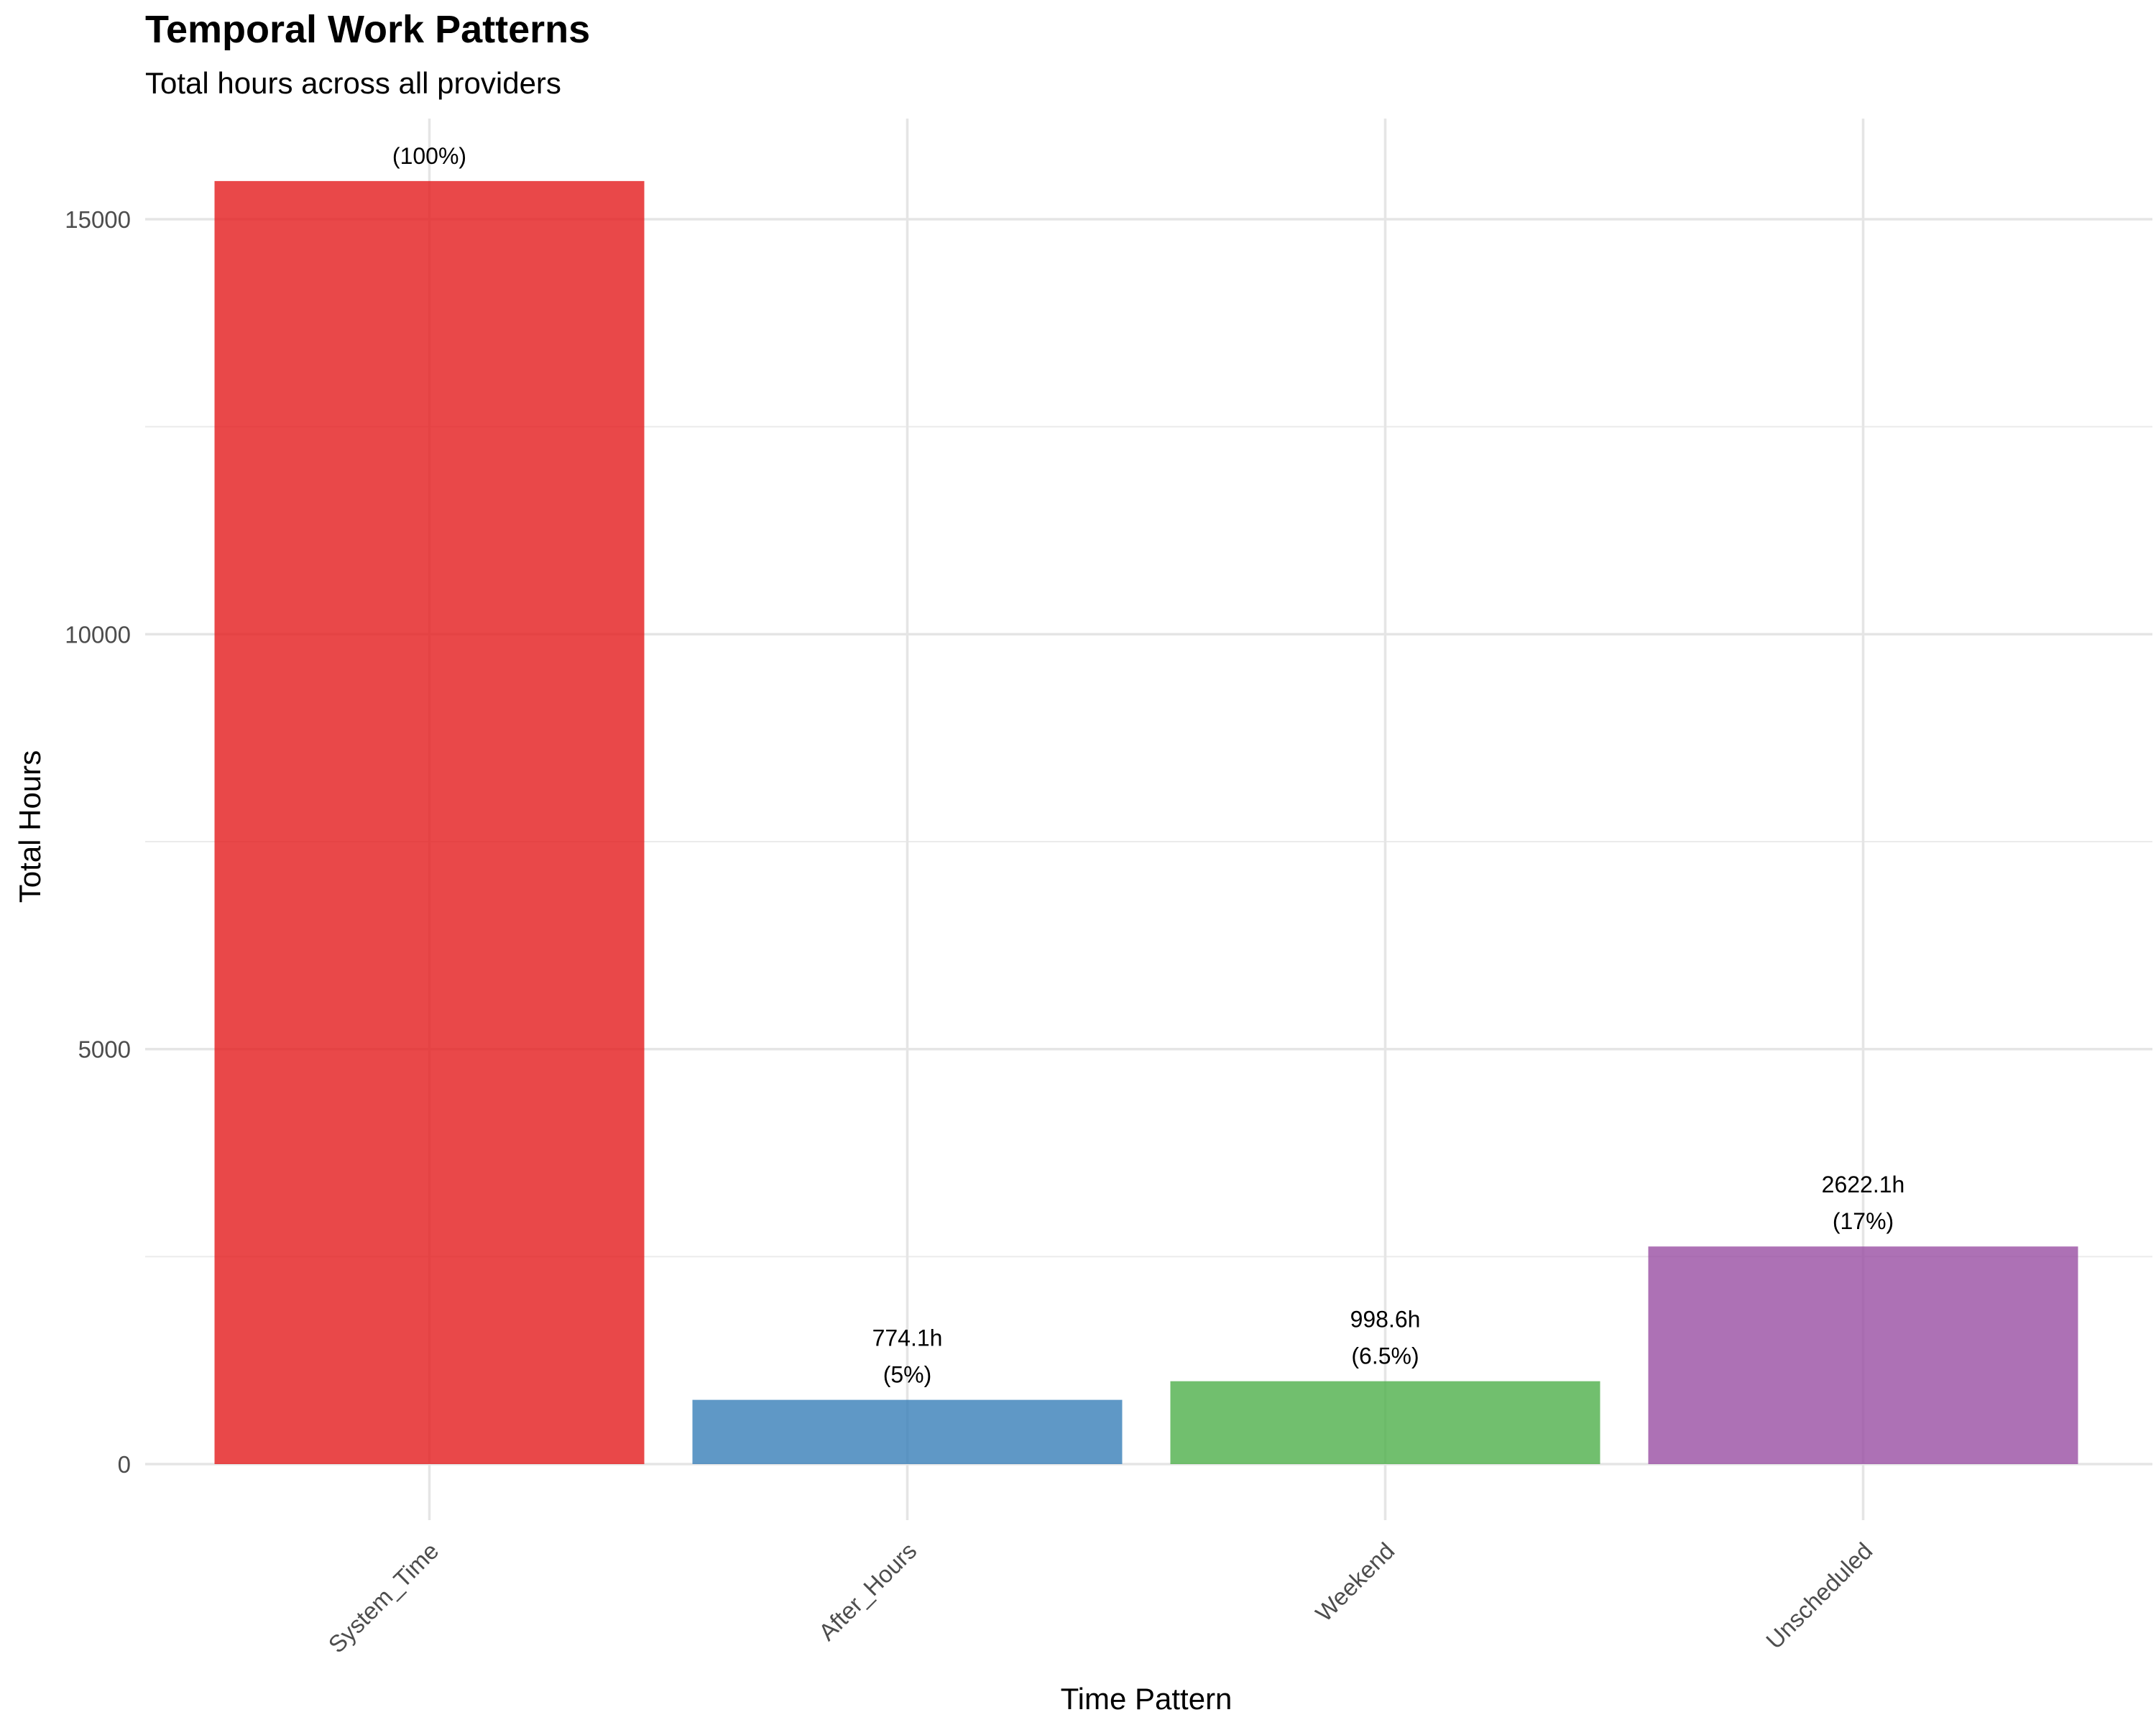 The width and height of the screenshot is (2156, 1725). Describe the element at coordinates (98, 842) in the screenshot. I see `y-axis-ticks: 0 5000 10000 15000` at that location.